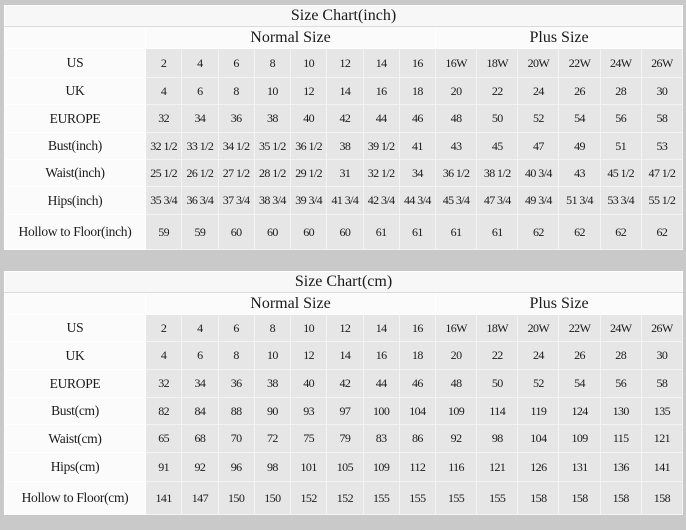 The height and width of the screenshot is (530, 686). I want to click on size-cell: 26W, so click(662, 328).